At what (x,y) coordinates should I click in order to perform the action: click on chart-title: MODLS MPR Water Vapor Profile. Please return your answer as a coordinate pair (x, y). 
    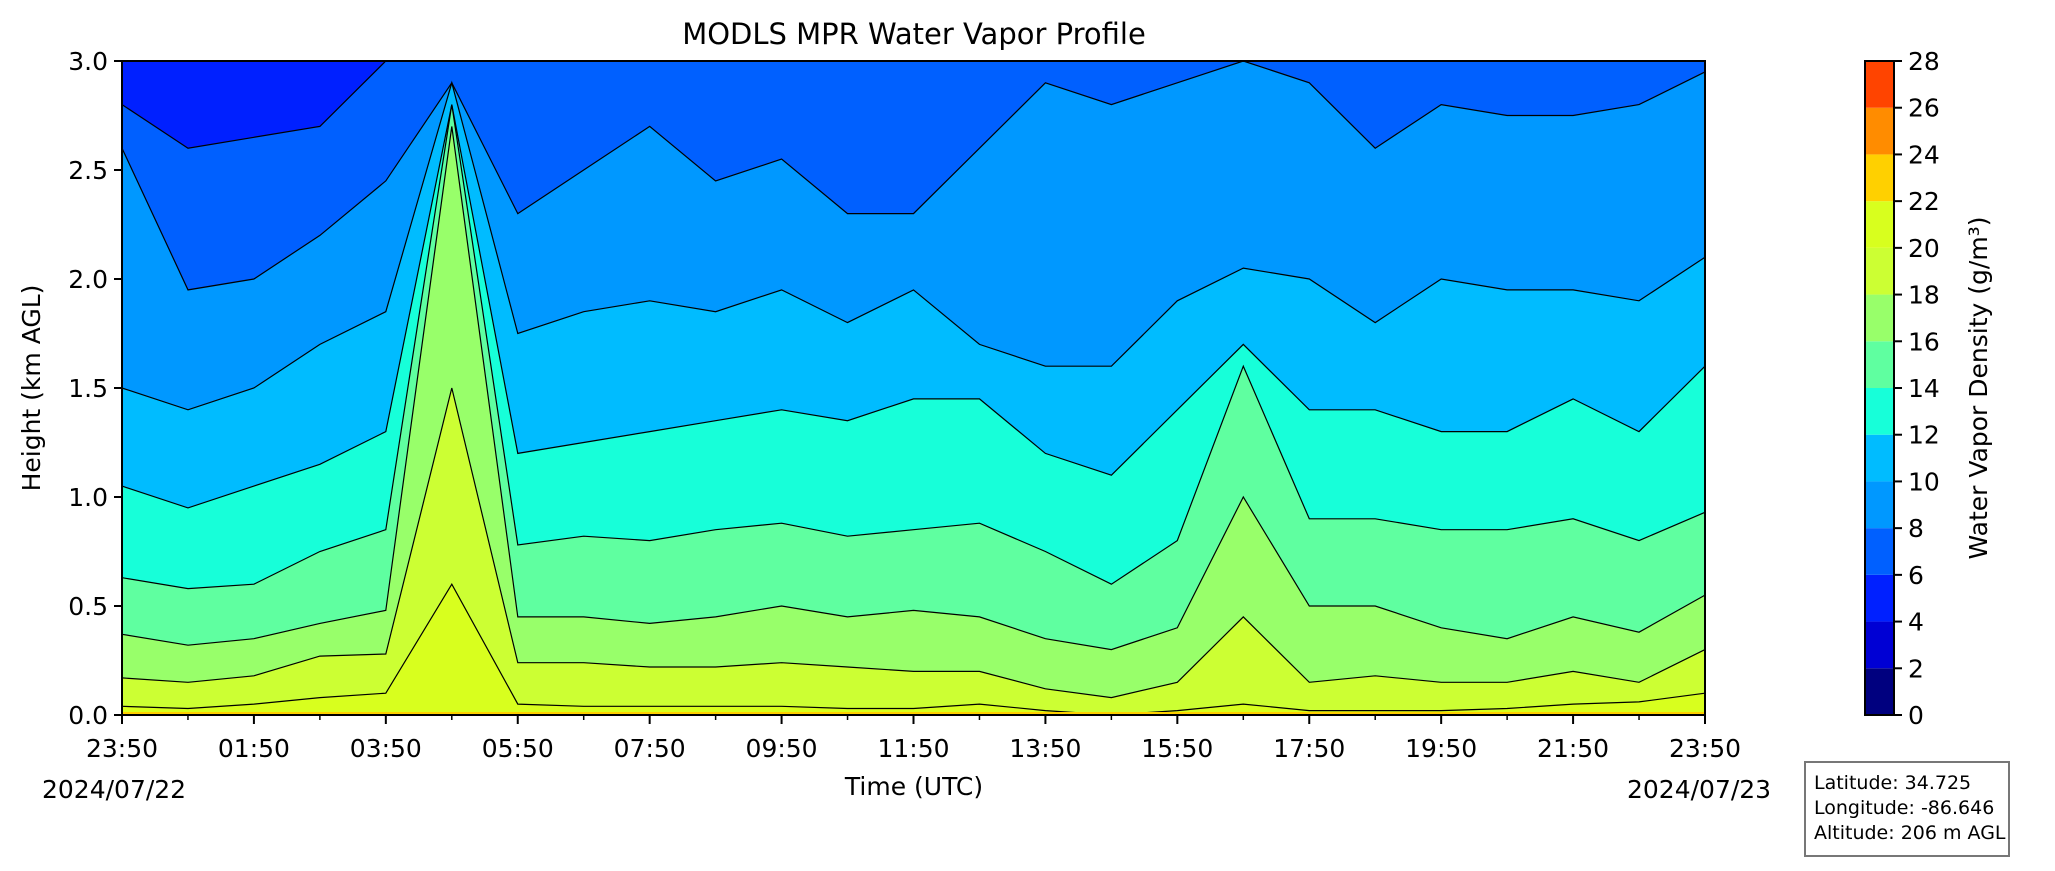
    Looking at the image, I should click on (914, 34).